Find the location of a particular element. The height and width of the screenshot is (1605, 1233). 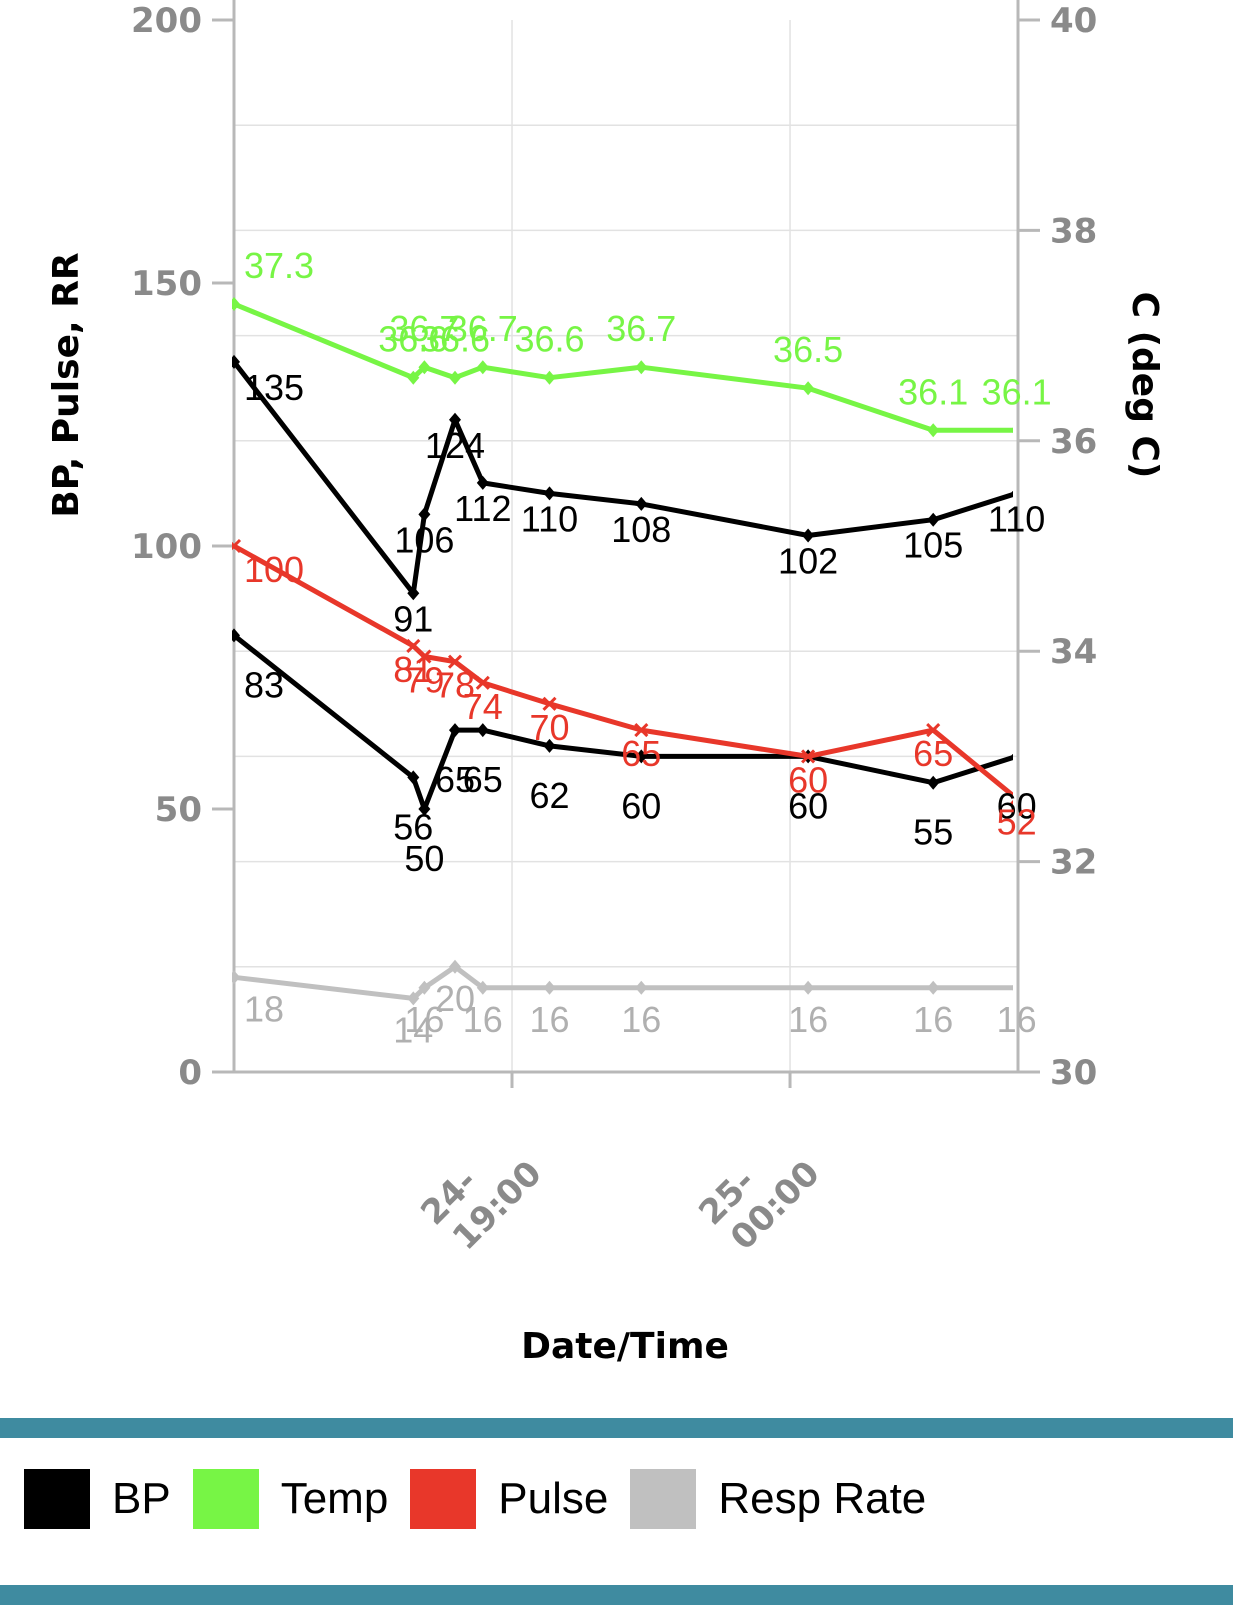

y-right-tick-label: 38 is located at coordinates (1073, 231).